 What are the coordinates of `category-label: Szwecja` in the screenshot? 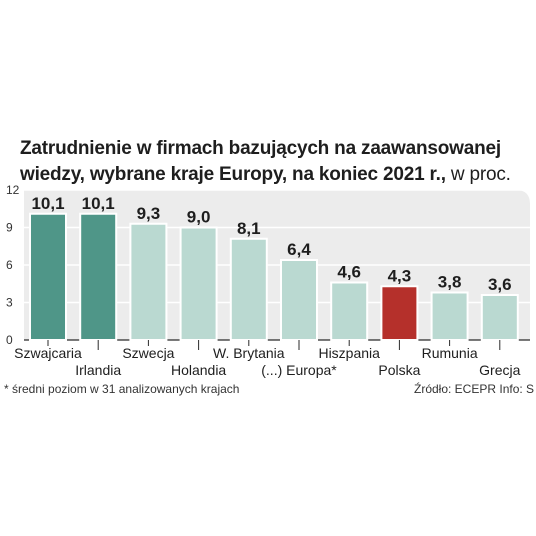 It's located at (148, 353).